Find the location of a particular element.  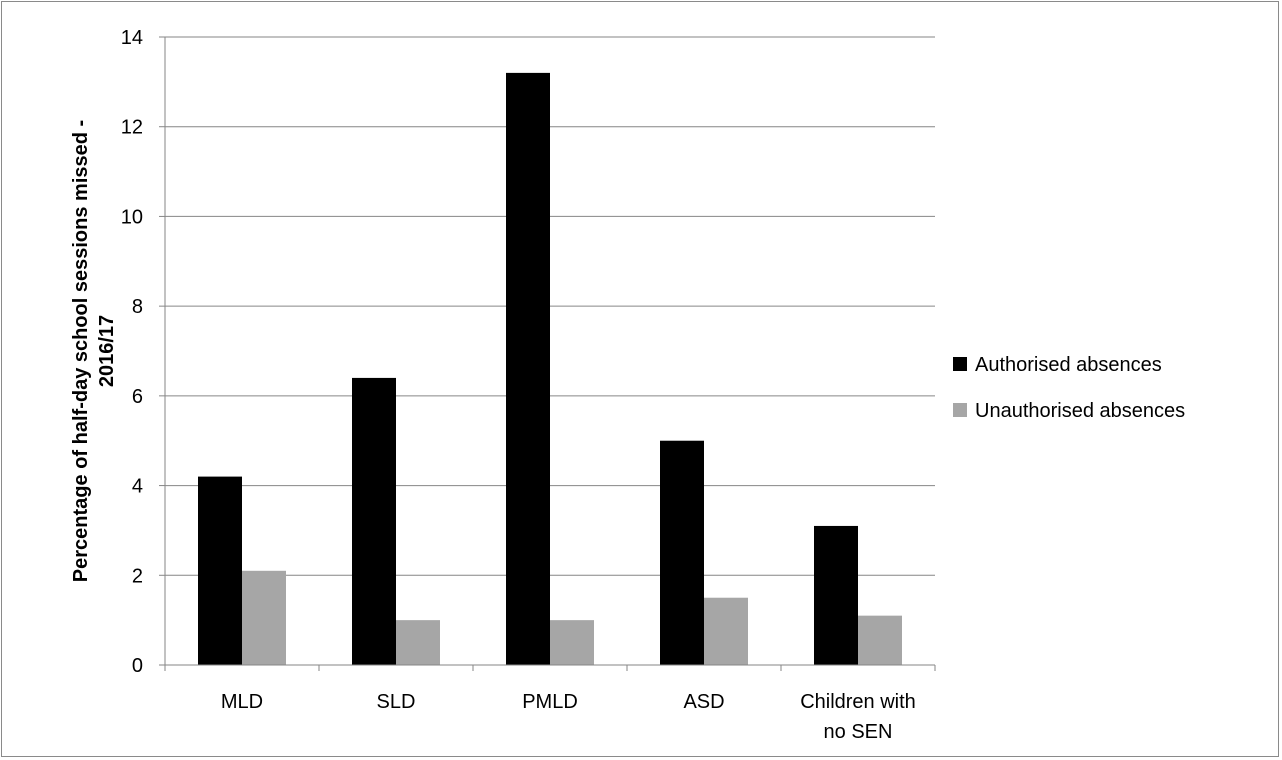

y-tick-label: 6 is located at coordinates (137, 397).